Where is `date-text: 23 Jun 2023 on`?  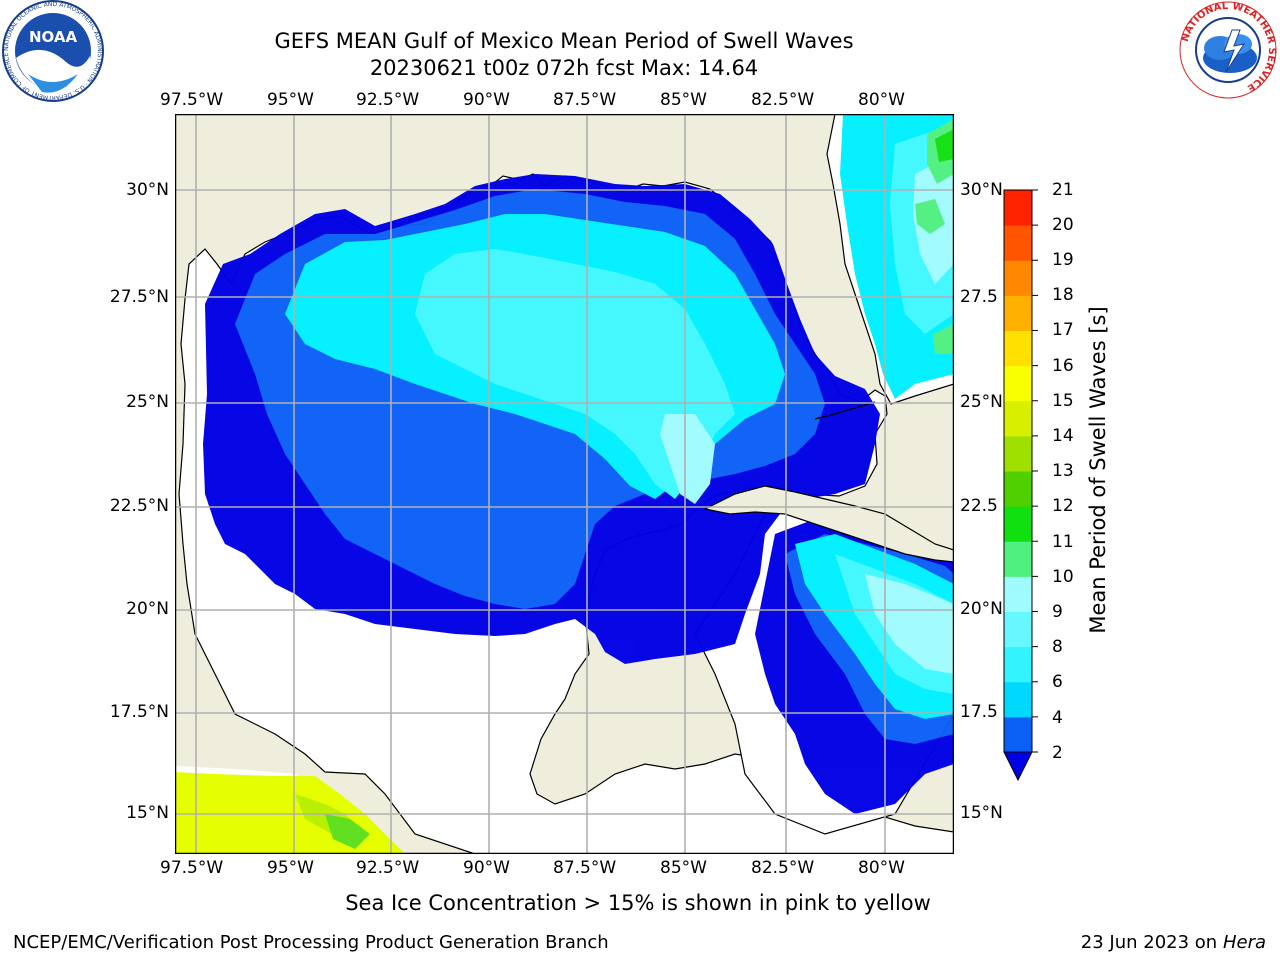 date-text: 23 Jun 2023 on is located at coordinates (1149, 942).